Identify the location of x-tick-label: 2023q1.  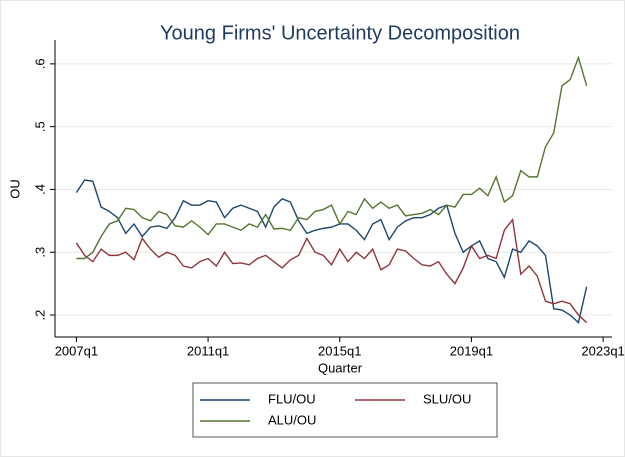
(602, 350).